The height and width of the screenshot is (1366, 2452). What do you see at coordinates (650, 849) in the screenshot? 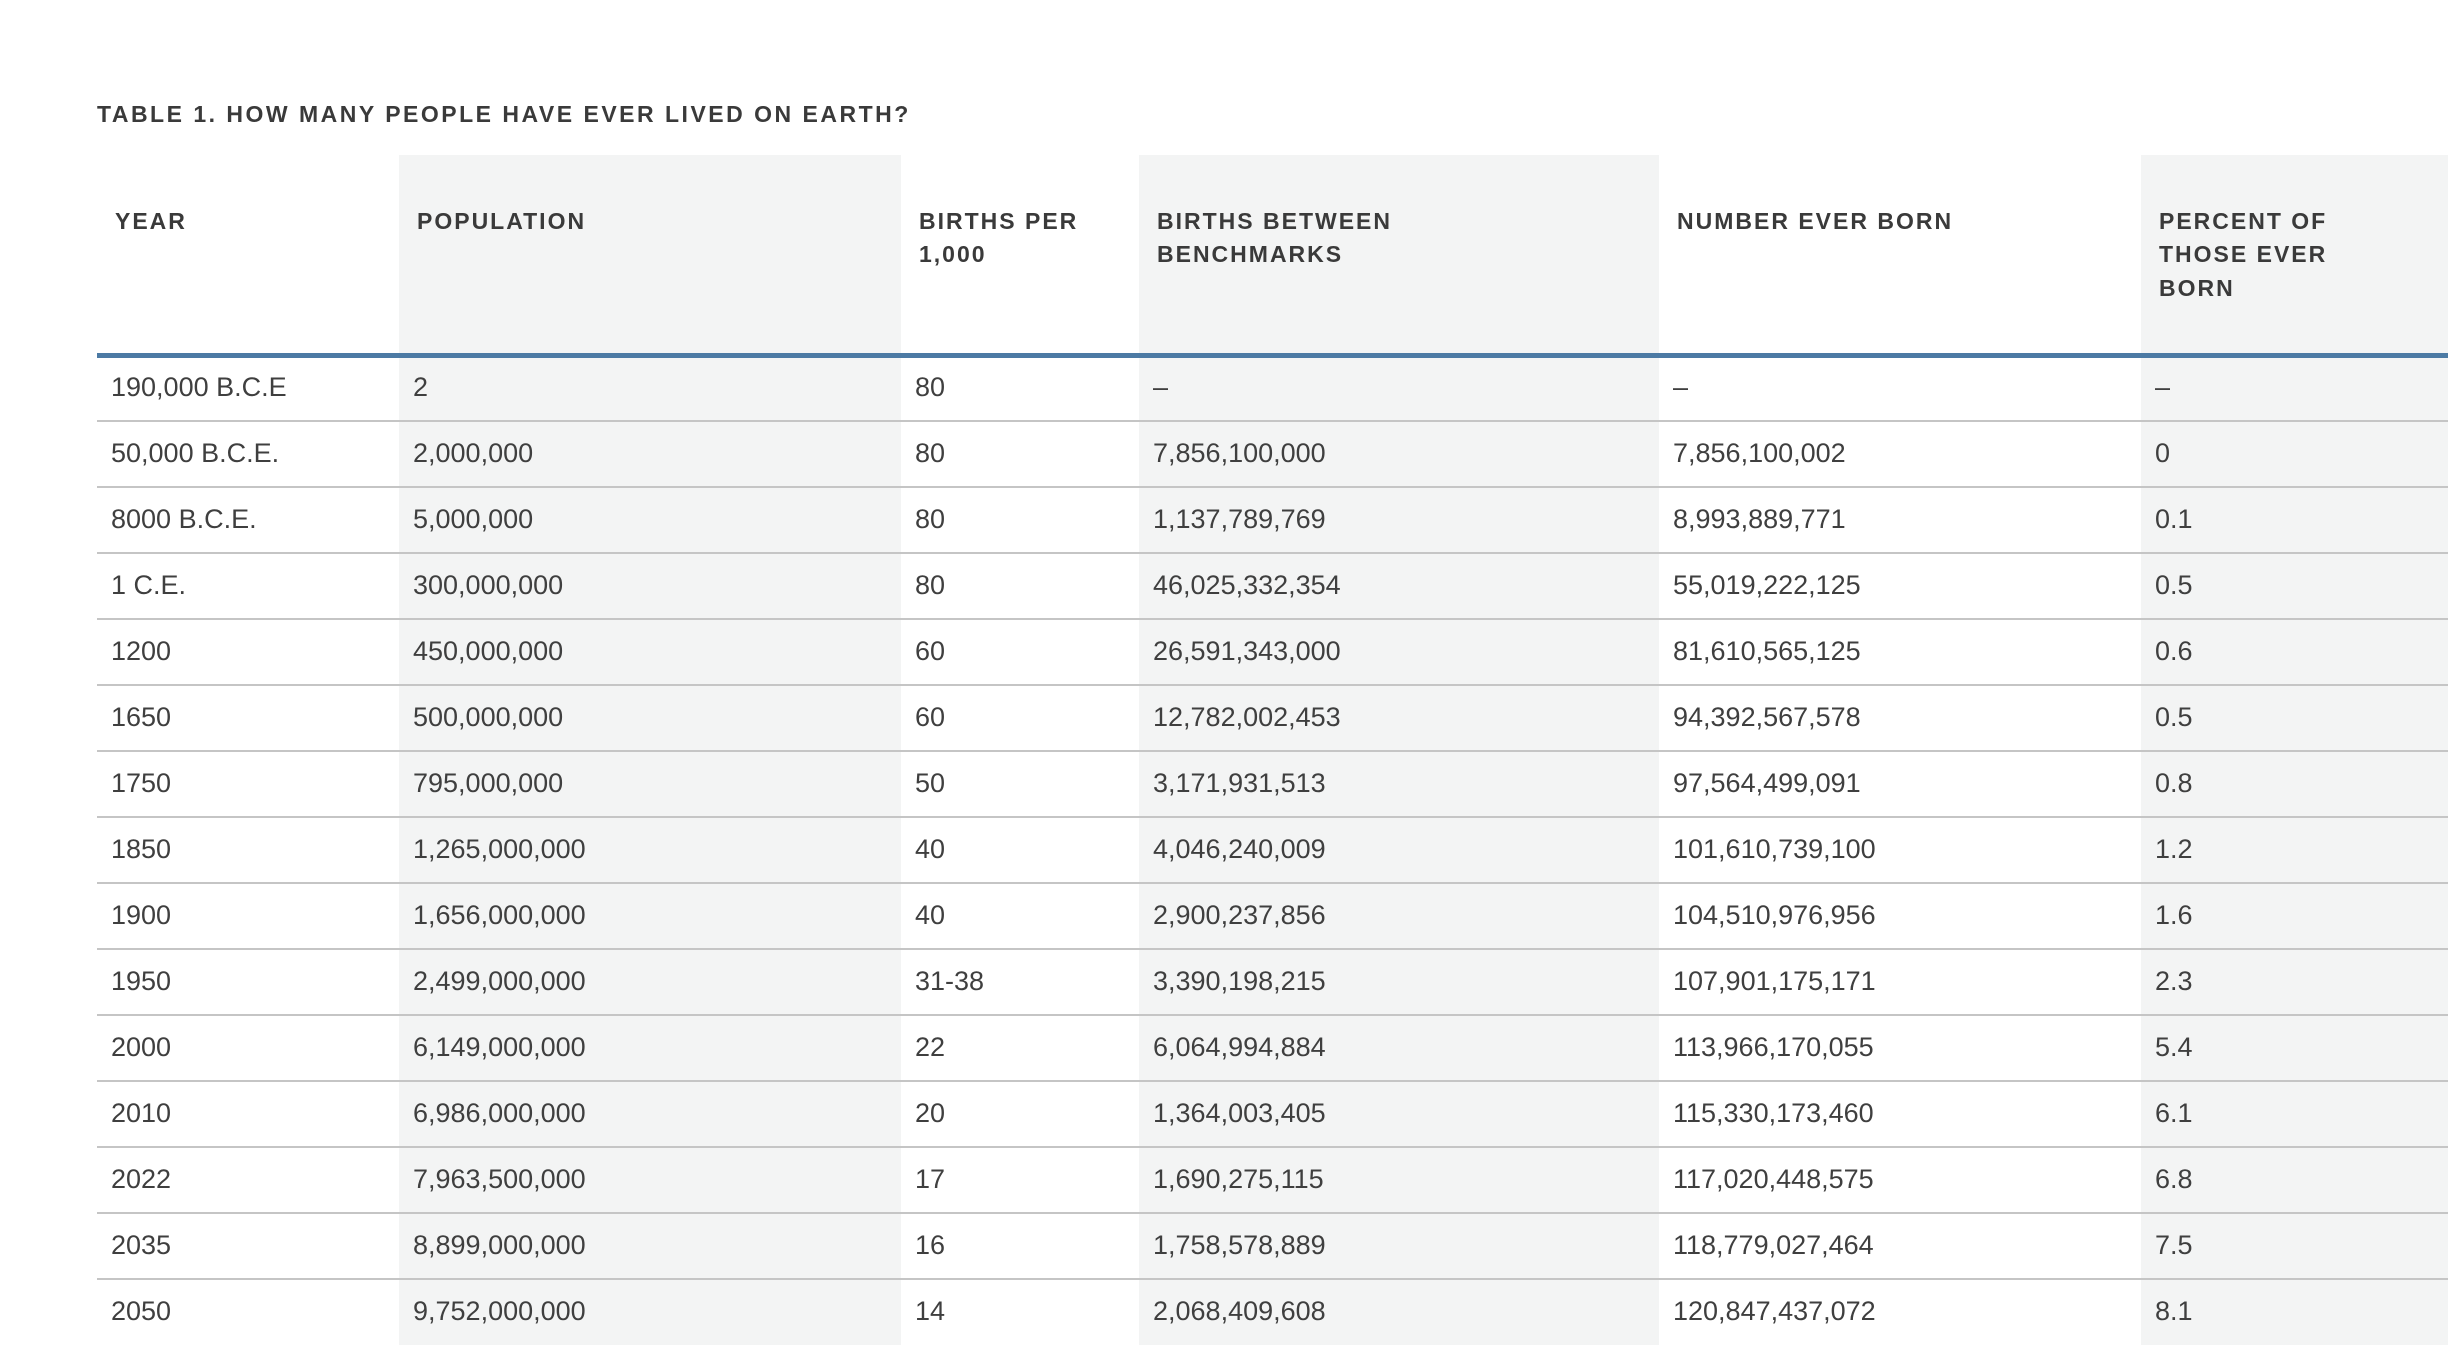
I see `table-cell: 1,265,000,000` at bounding box center [650, 849].